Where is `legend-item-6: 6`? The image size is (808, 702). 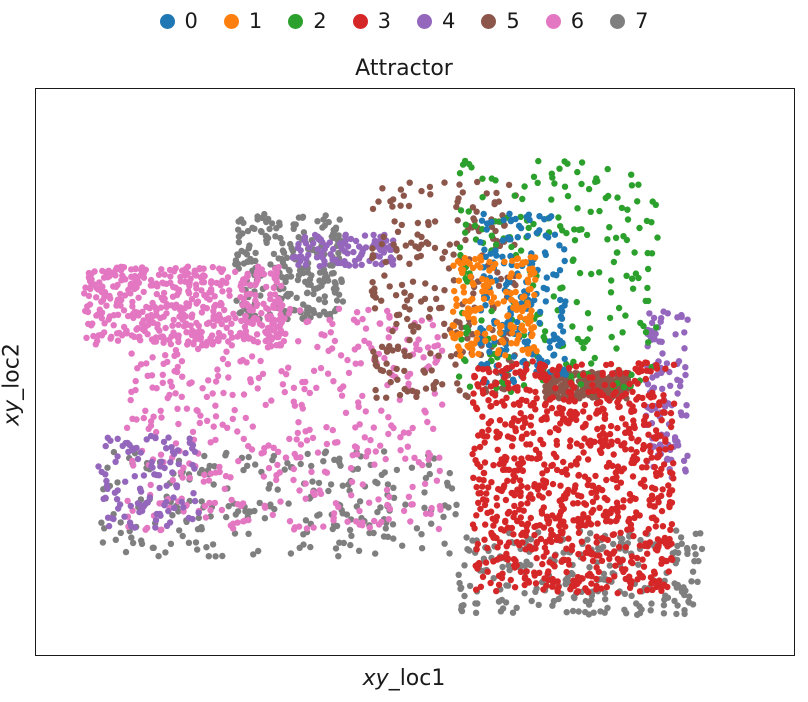 legend-item-6: 6 is located at coordinates (564, 21).